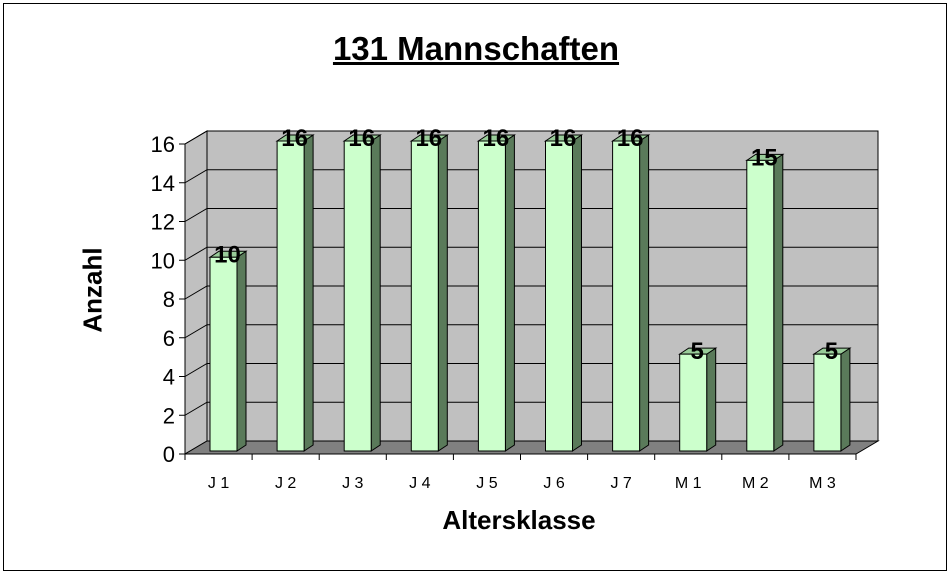 This screenshot has width=952, height=576. What do you see at coordinates (169, 338) in the screenshot?
I see `y-tick-label: 6` at bounding box center [169, 338].